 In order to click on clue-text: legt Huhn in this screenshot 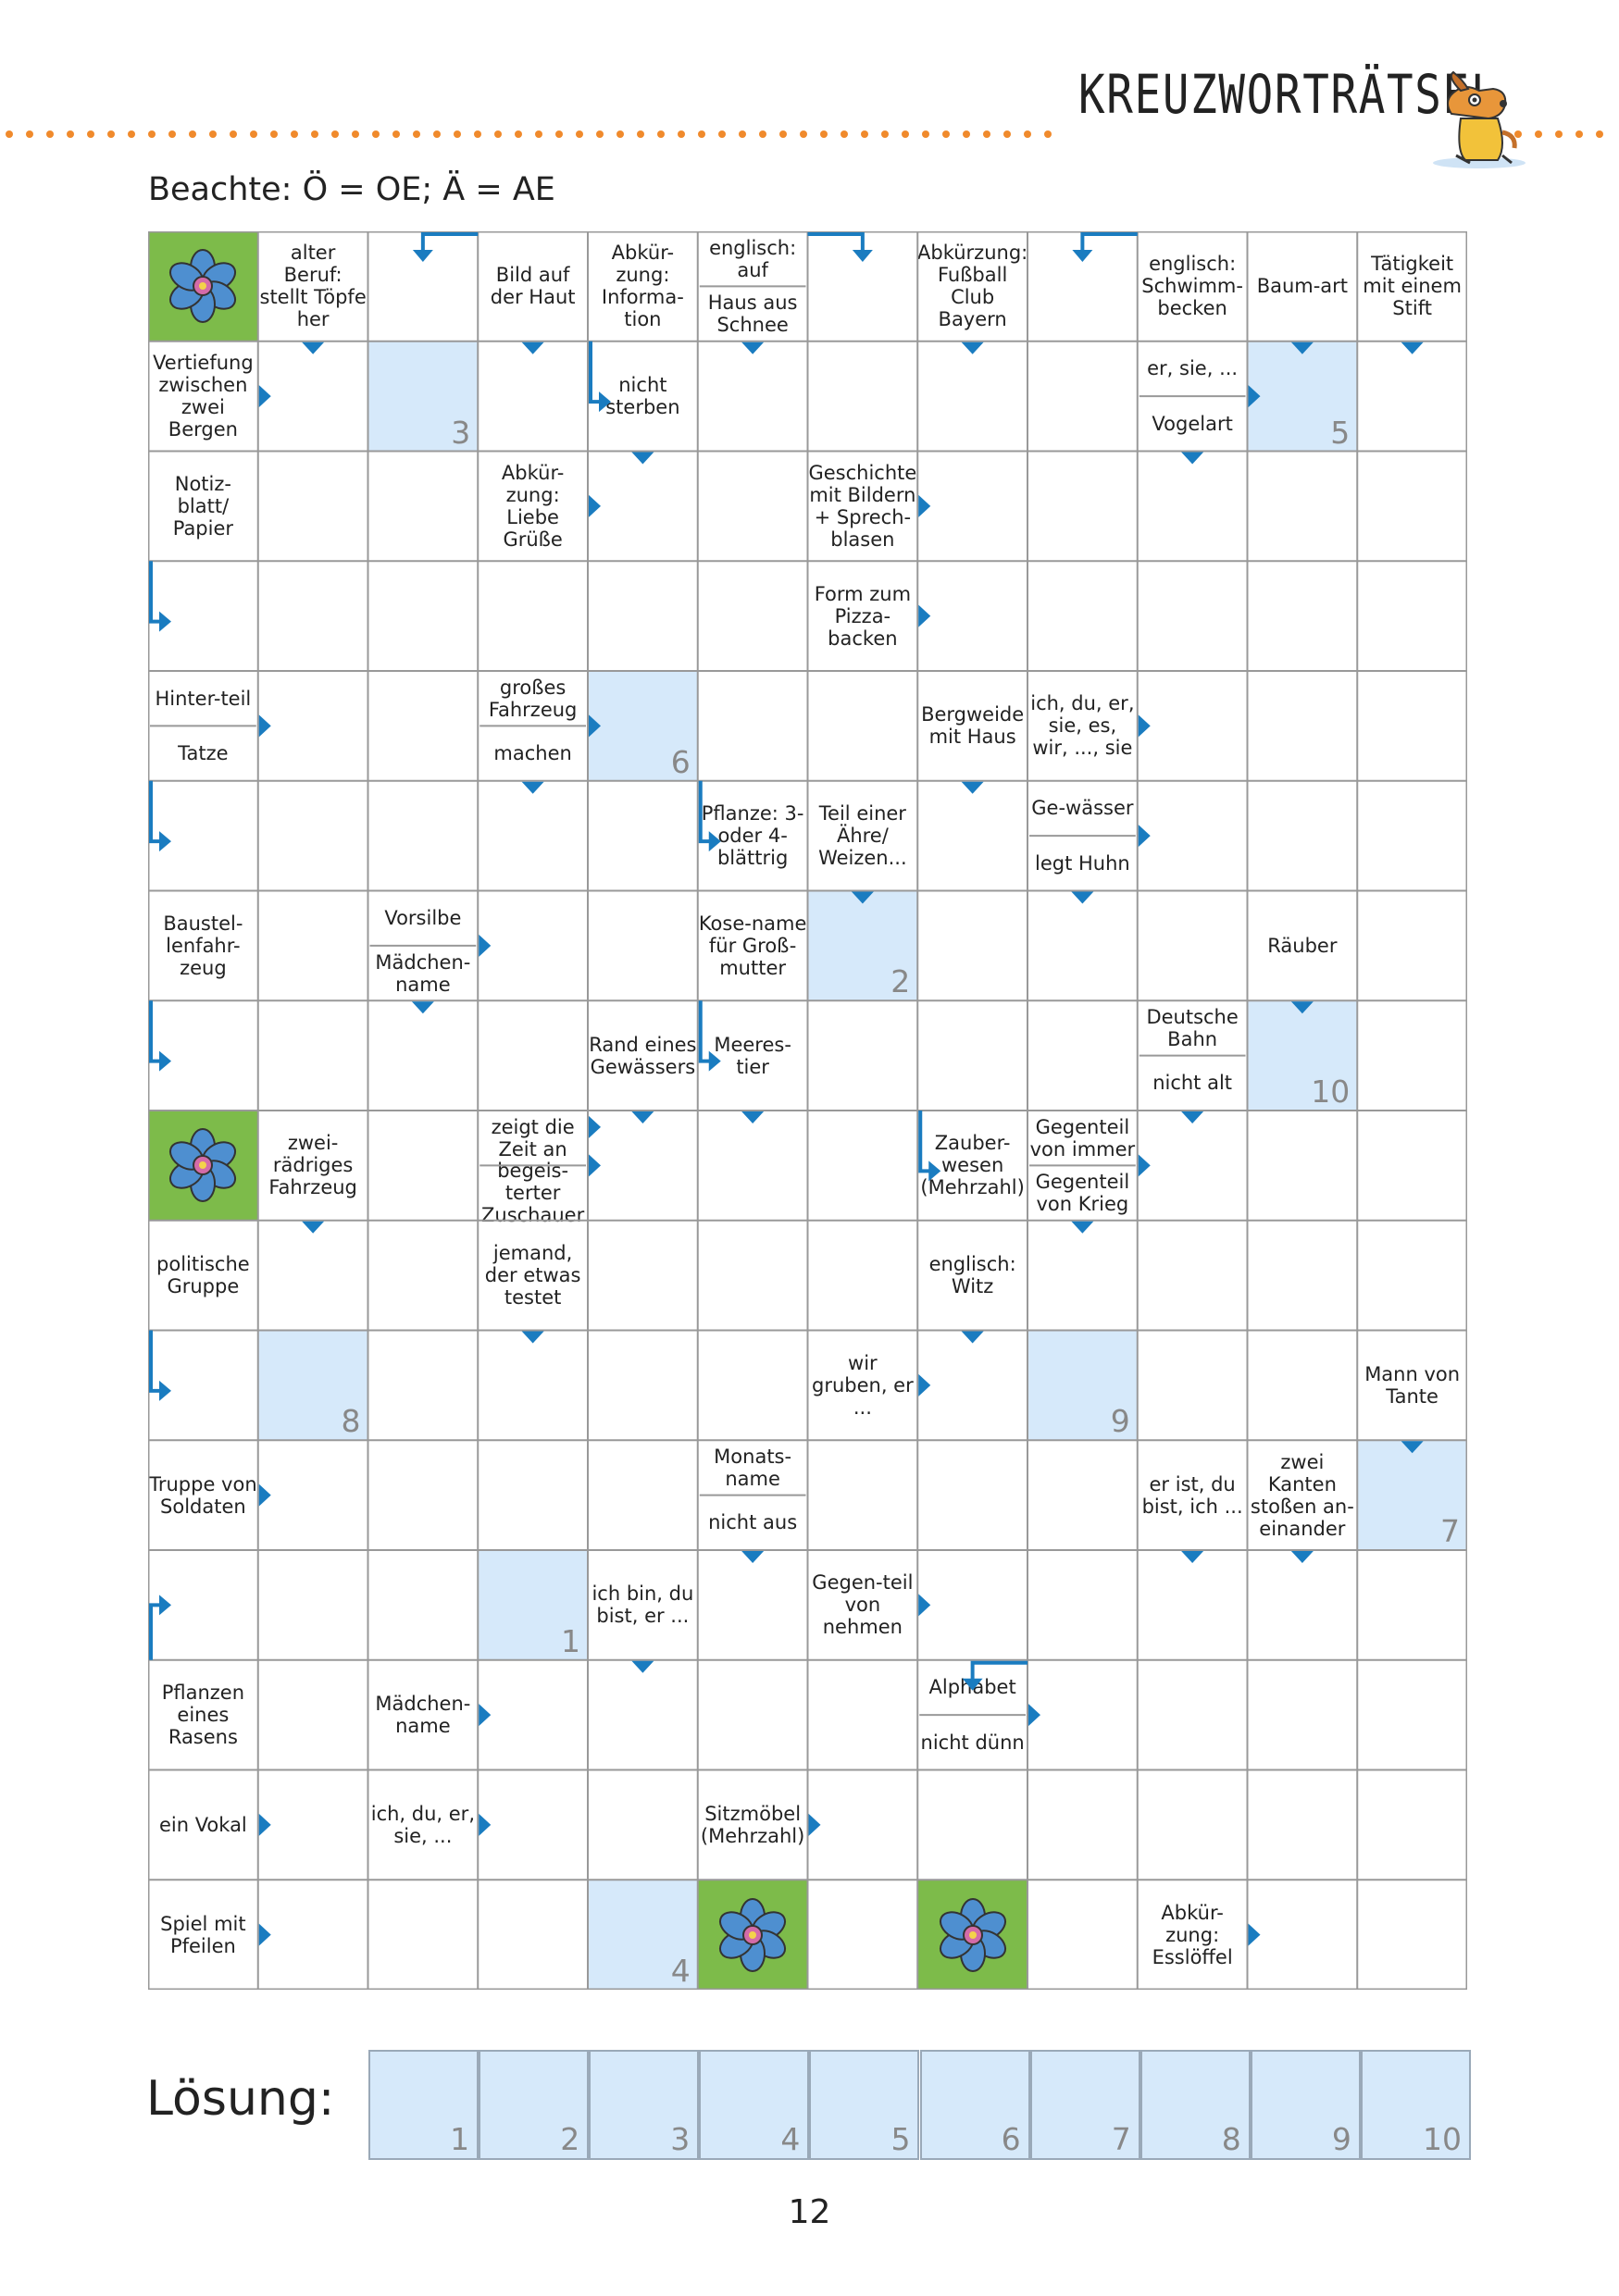, I will do `click(1083, 863)`.